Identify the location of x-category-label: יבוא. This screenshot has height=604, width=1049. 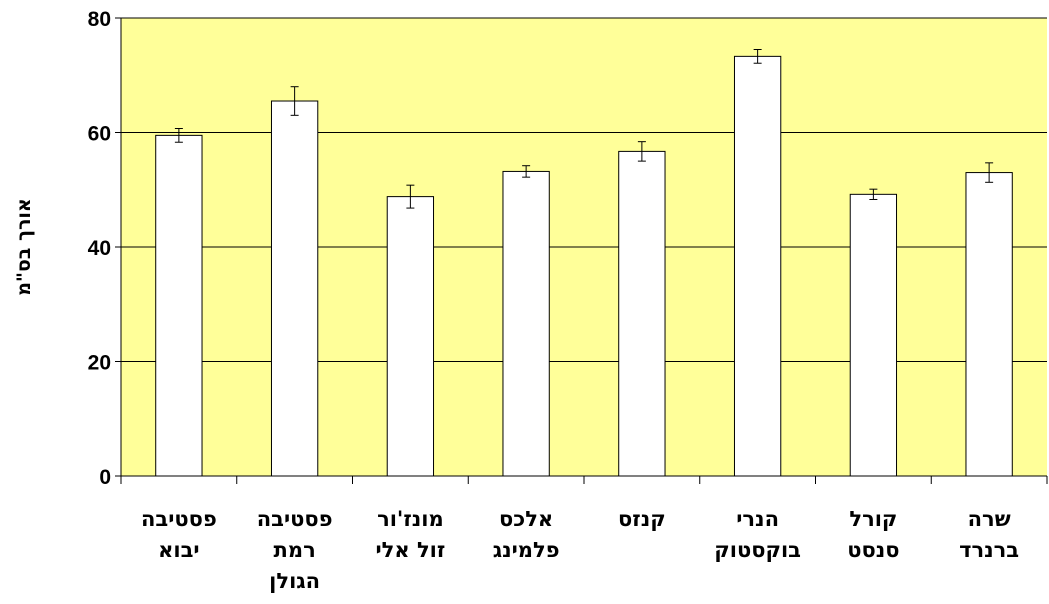
(179, 550).